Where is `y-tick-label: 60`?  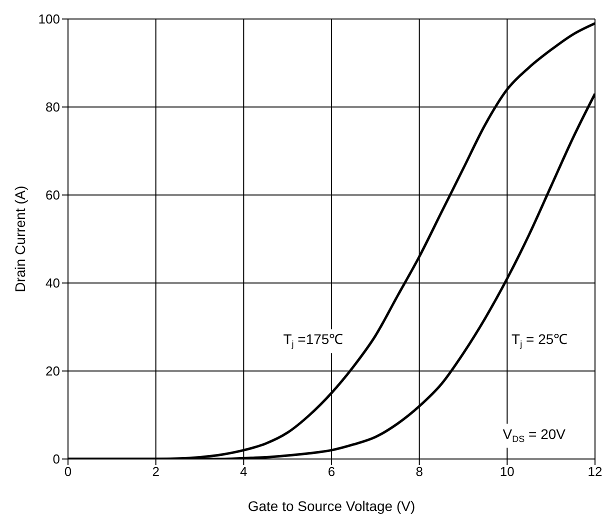 y-tick-label: 60 is located at coordinates (53, 195).